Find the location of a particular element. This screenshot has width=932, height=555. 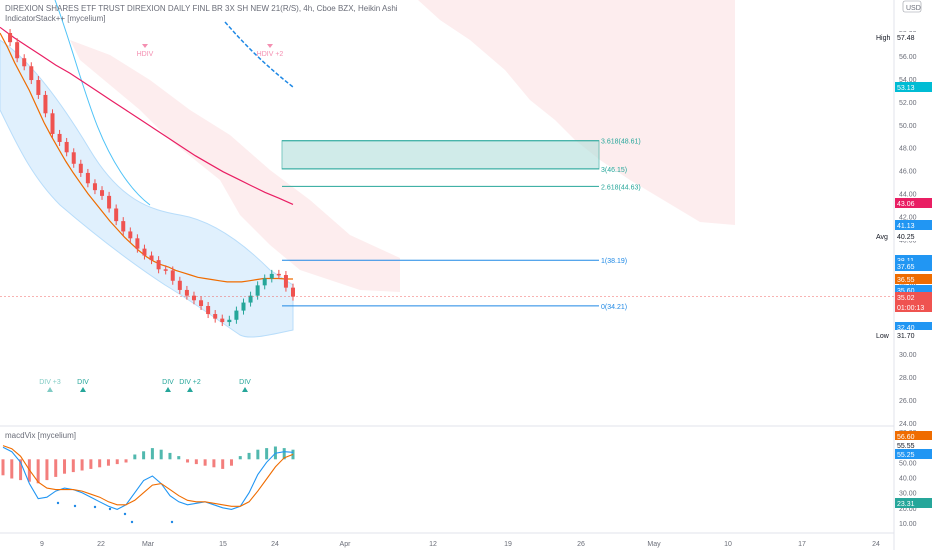

price-label: 01:00:13 is located at coordinates (910, 308).